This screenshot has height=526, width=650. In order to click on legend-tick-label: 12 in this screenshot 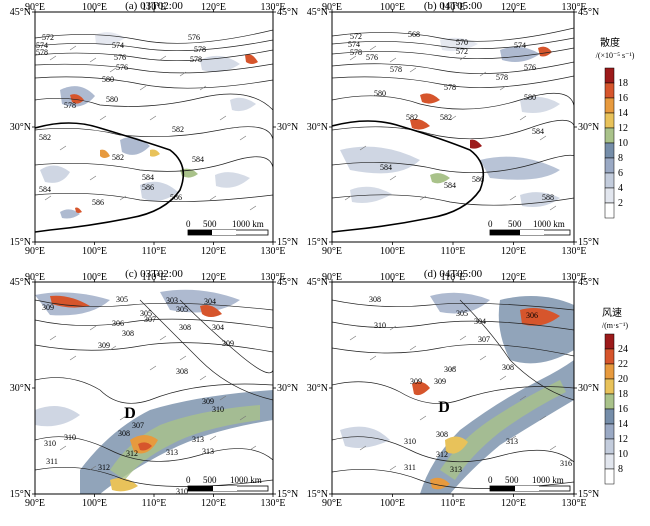, I will do `click(623, 128)`.